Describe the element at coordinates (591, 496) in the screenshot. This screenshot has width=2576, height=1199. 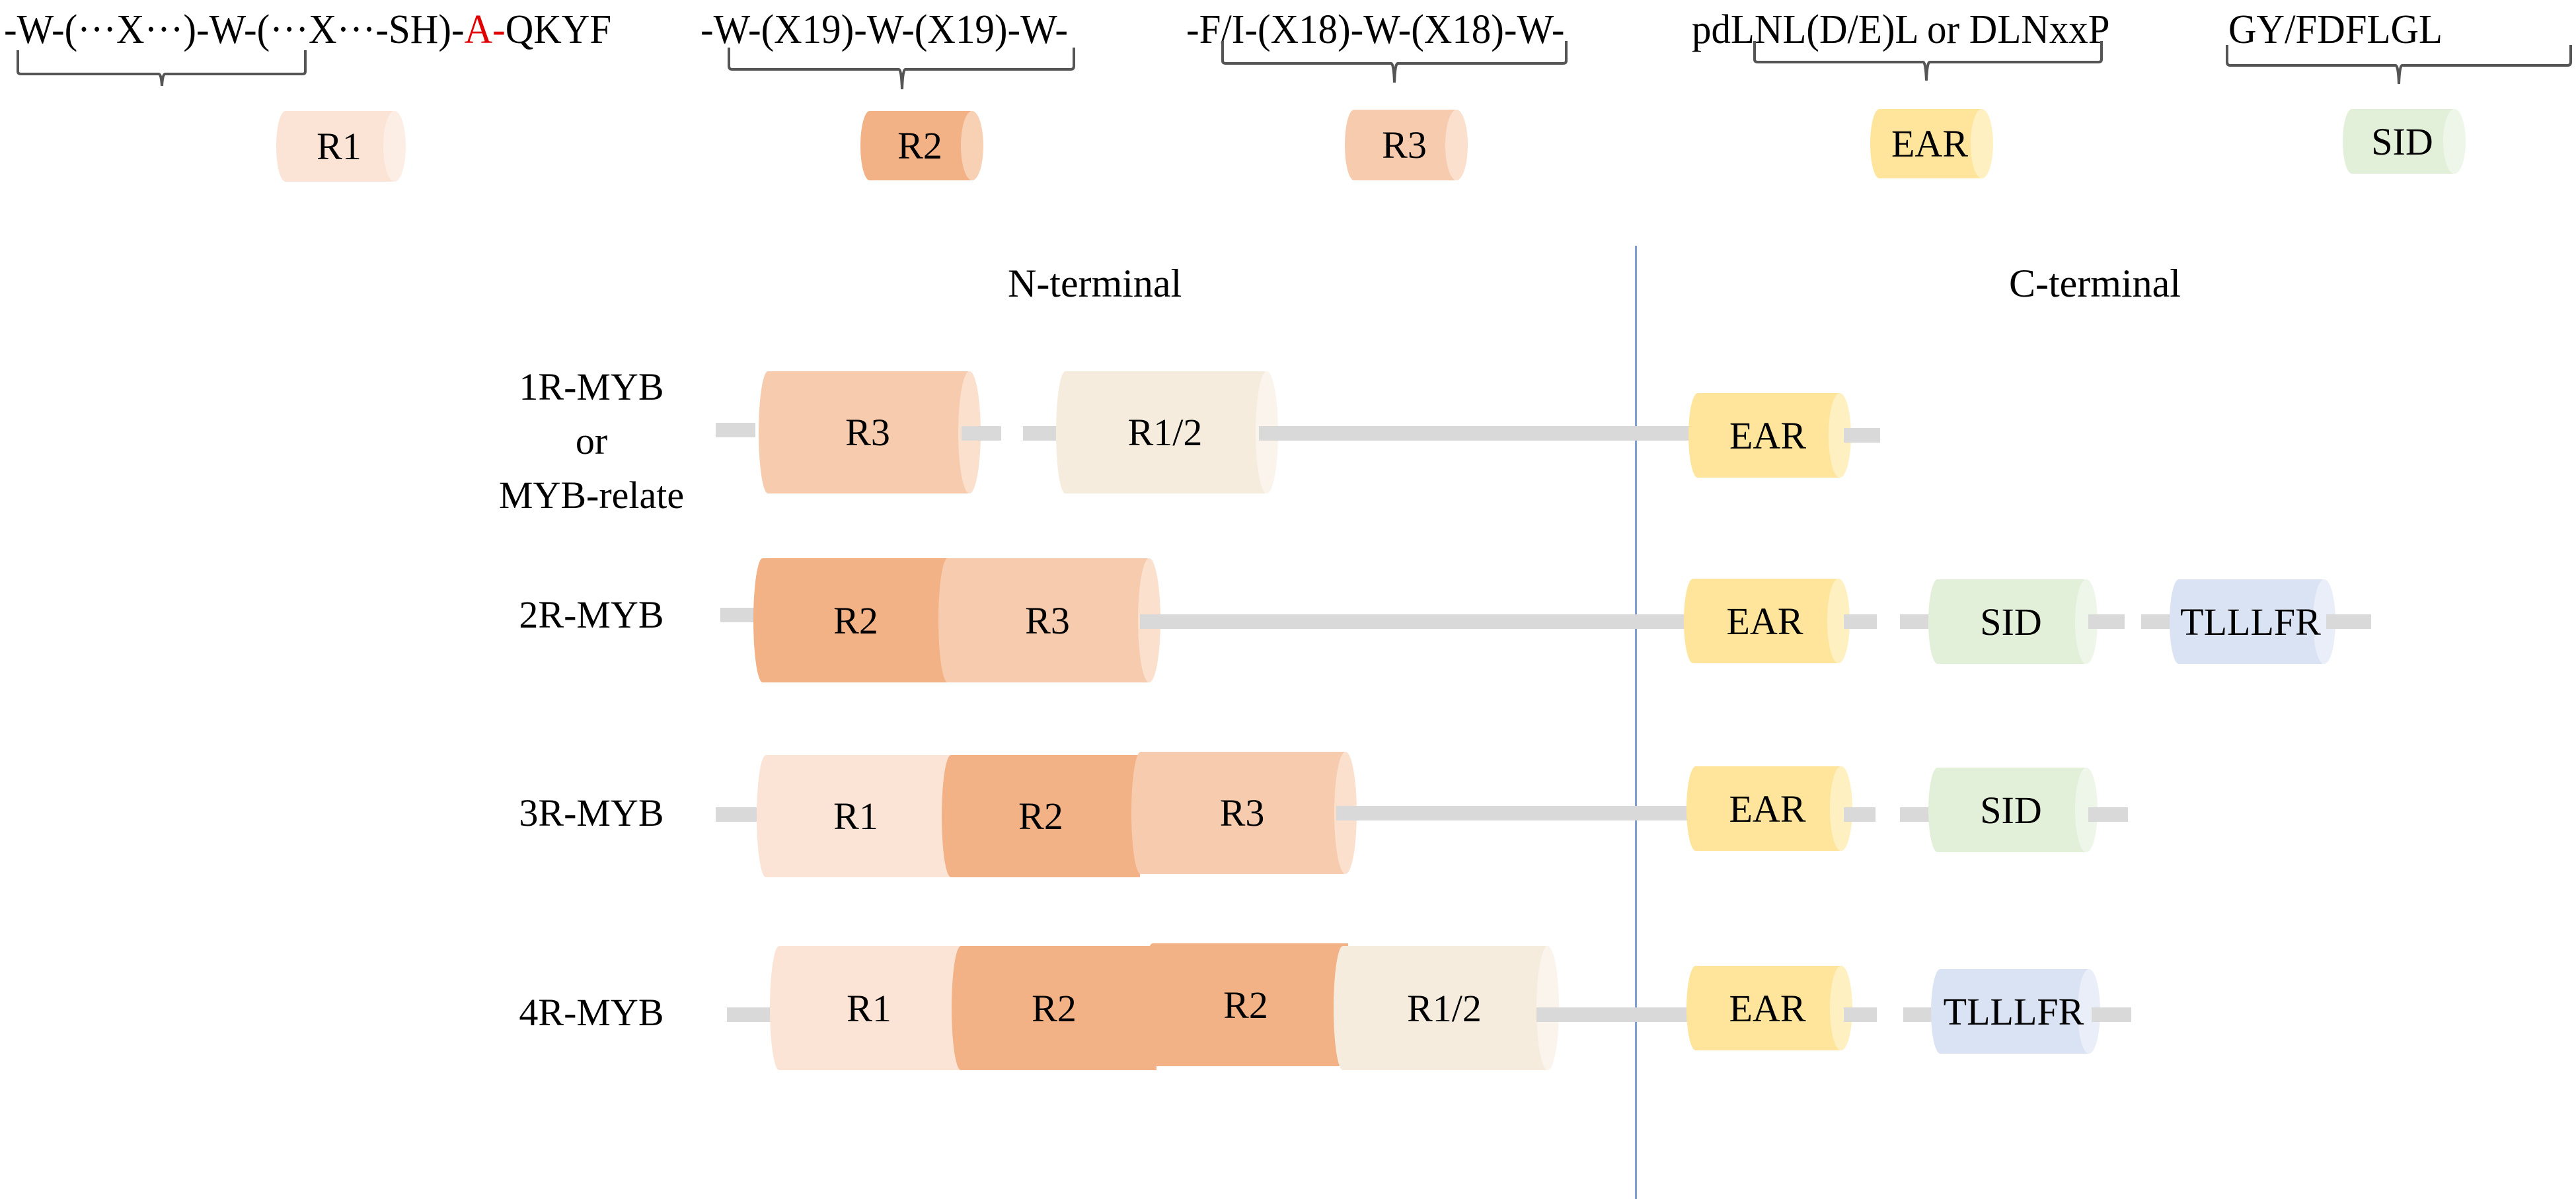
I see `row-label-1r-line3: MYB-relate` at that location.